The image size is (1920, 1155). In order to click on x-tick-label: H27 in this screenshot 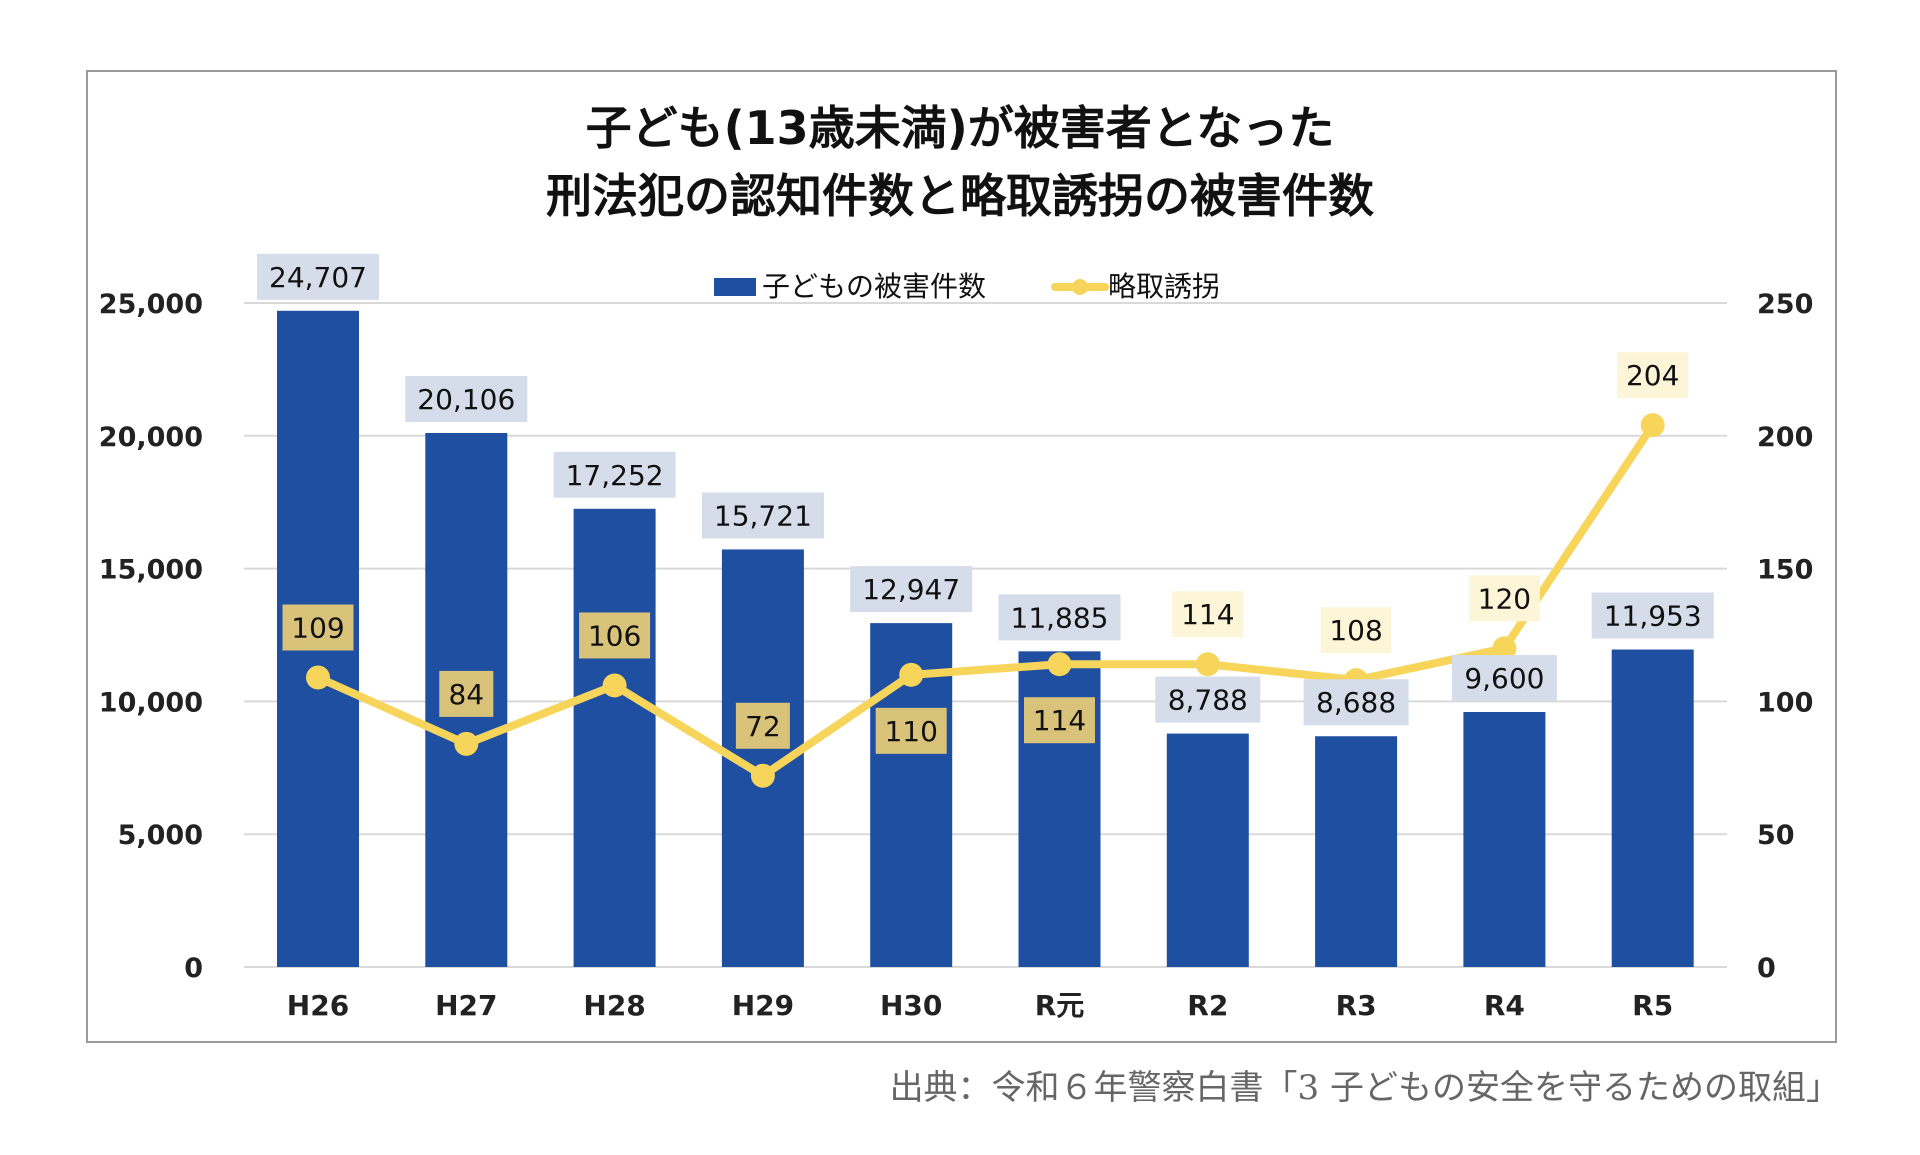, I will do `click(466, 1005)`.